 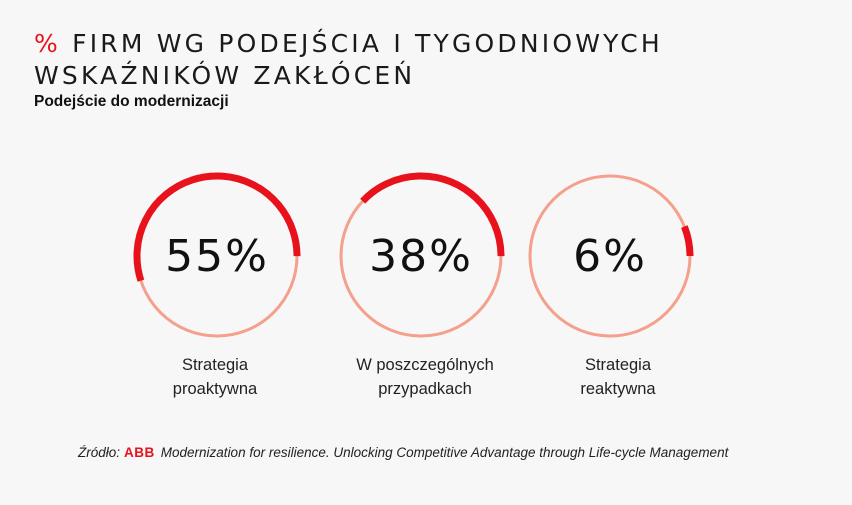 I want to click on value-label-case-by-case: 38%, so click(x=421, y=256).